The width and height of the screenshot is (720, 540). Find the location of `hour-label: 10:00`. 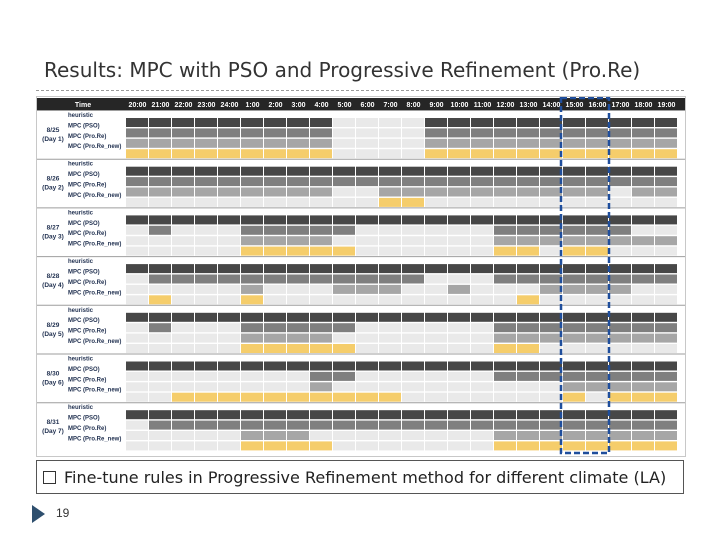

hour-label: 10:00 is located at coordinates (460, 105).